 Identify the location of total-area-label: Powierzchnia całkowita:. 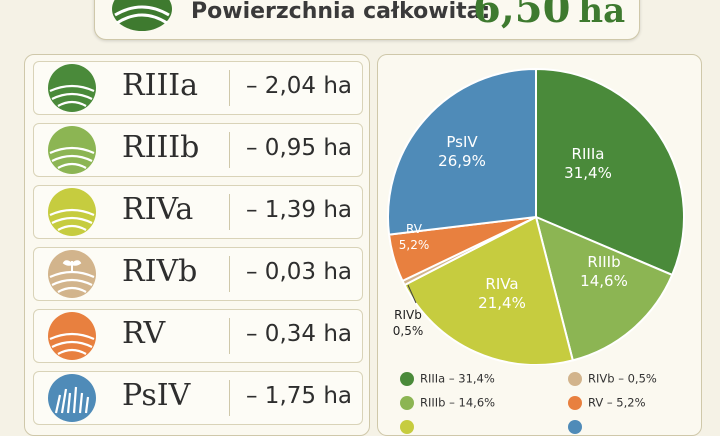
(341, 12).